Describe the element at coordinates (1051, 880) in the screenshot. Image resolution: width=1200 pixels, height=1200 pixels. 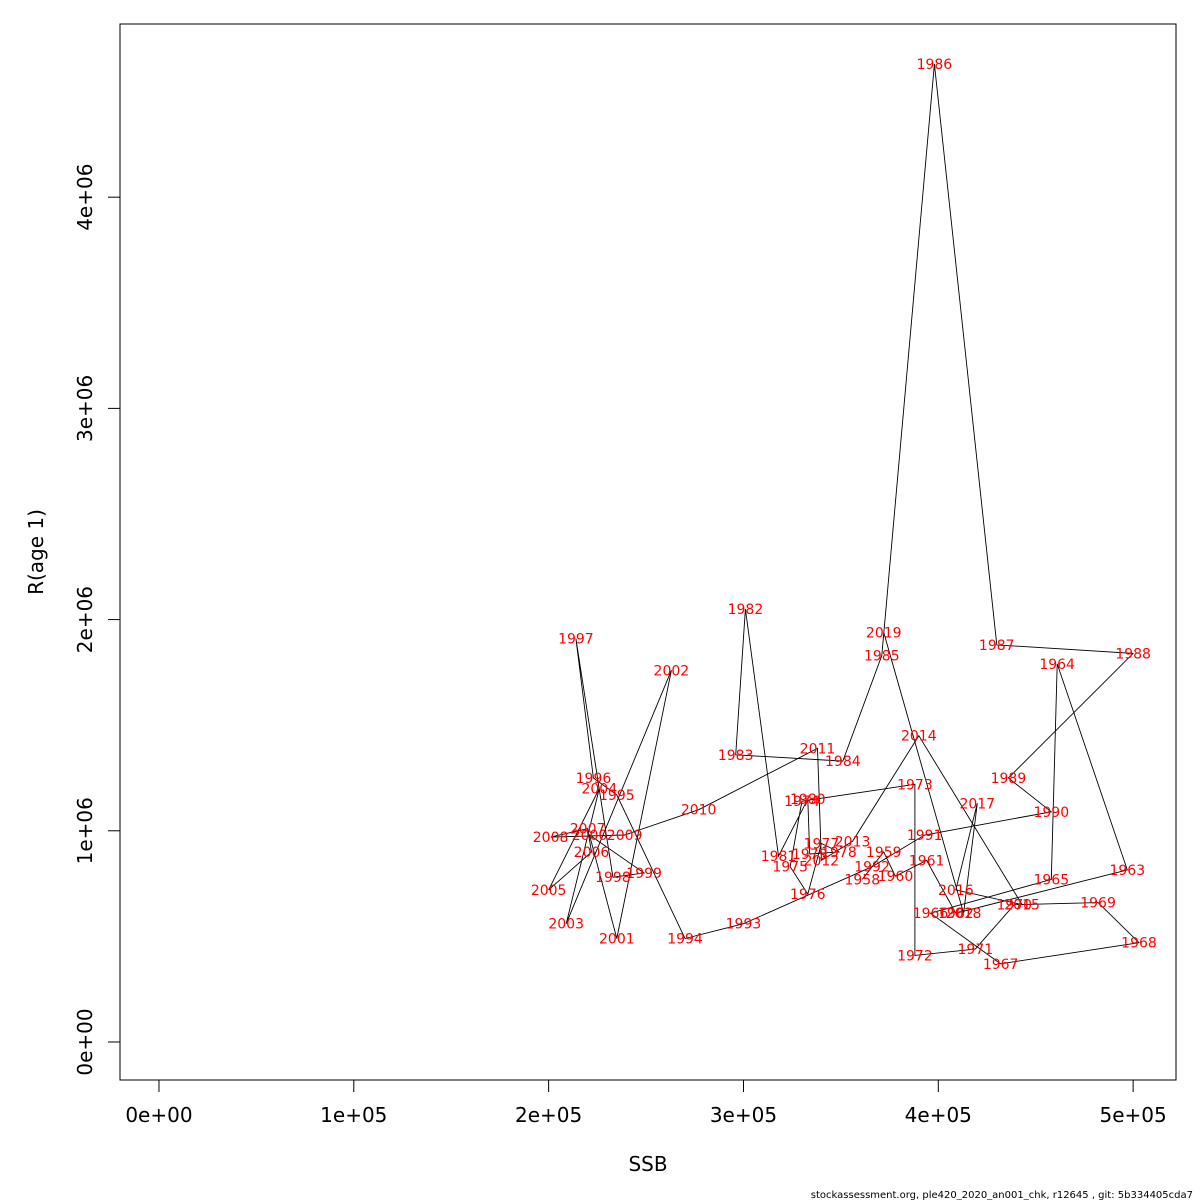
I see `point-label-1965: 1965` at that location.